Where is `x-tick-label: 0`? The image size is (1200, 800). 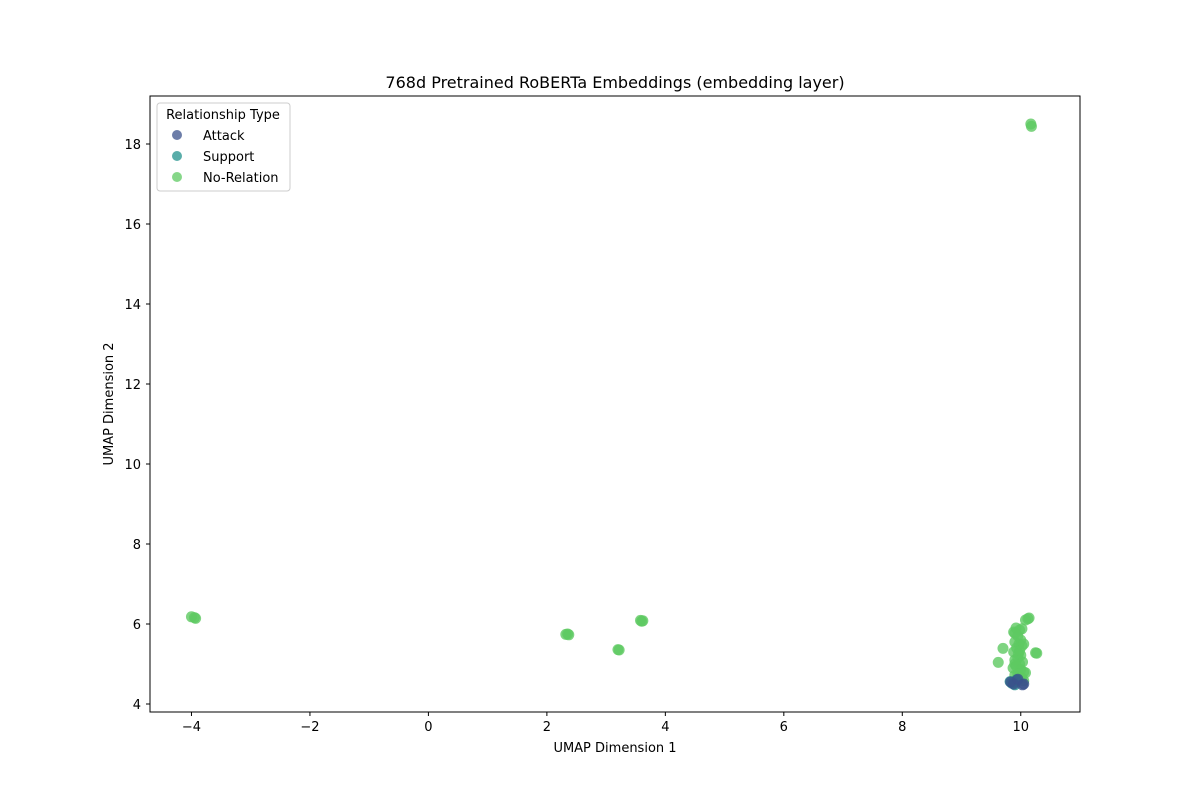 x-tick-label: 0 is located at coordinates (428, 727).